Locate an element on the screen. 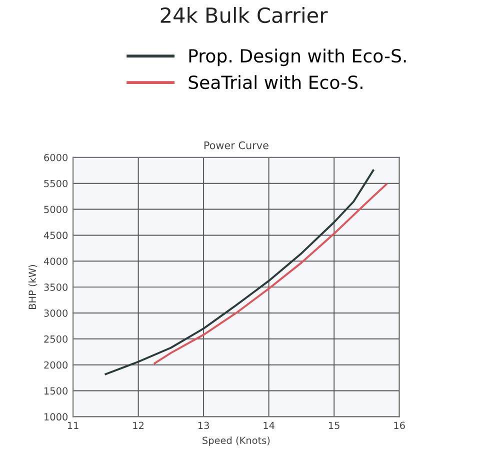  chart-title: 24k Bulk Carrier is located at coordinates (244, 15).